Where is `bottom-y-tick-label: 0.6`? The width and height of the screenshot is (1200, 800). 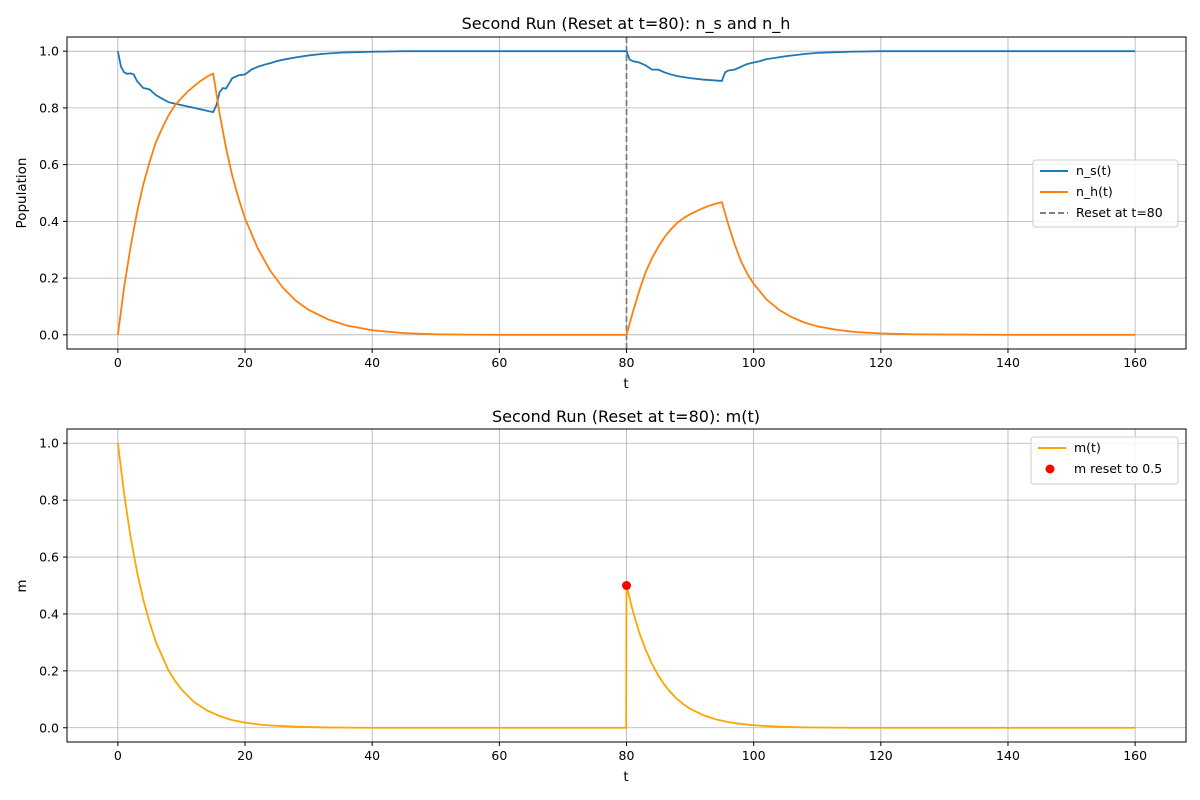 bottom-y-tick-label: 0.6 is located at coordinates (49, 557).